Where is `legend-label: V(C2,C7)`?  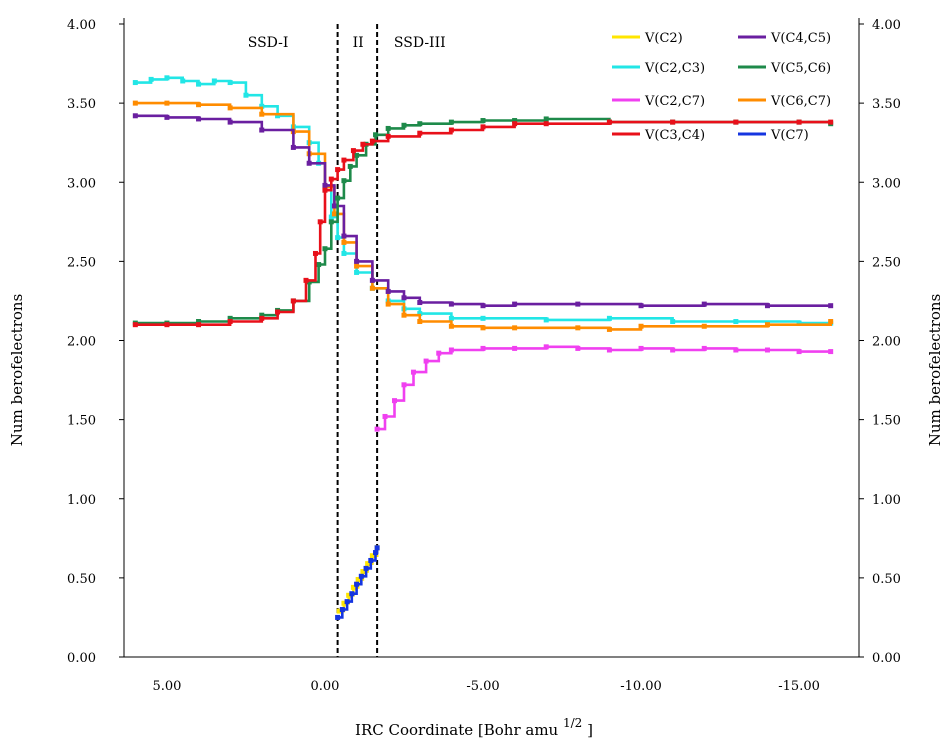
legend-label: V(C2,C7) is located at coordinates (674, 101).